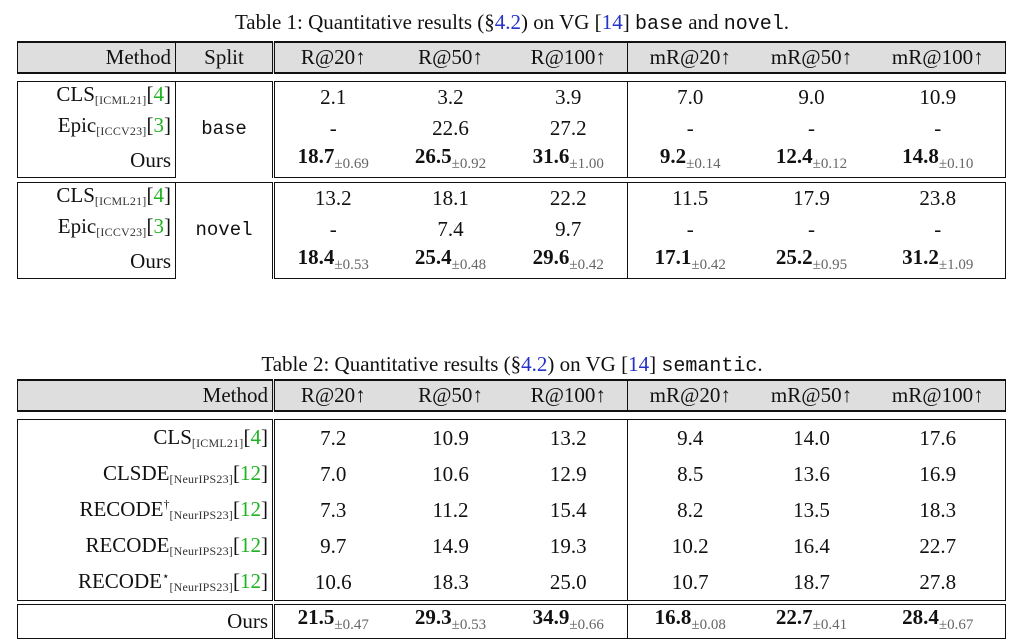 The image size is (1024, 639). I want to click on value-cell: 11.2, so click(450, 509).